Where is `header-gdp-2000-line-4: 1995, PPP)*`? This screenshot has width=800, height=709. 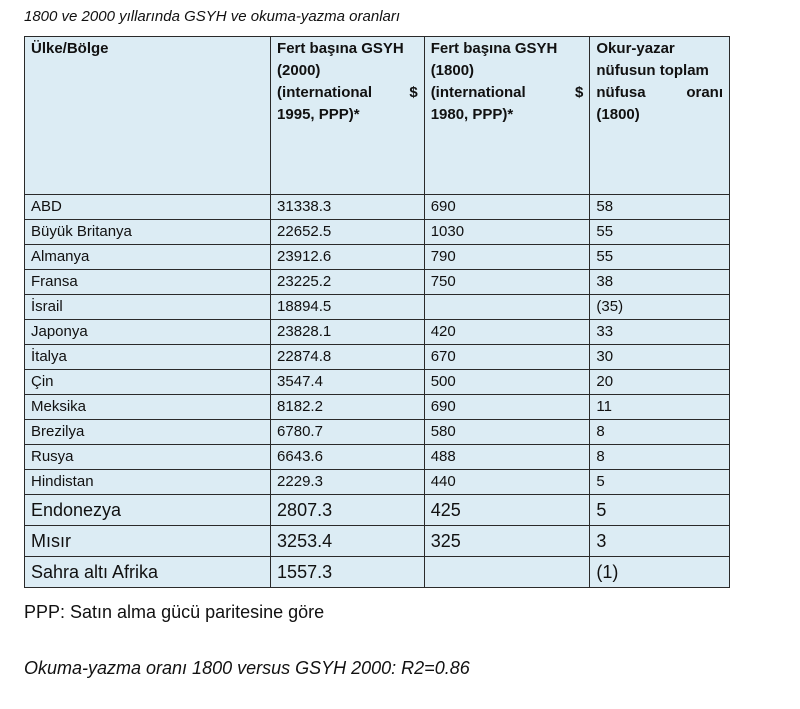 header-gdp-2000-line-4: 1995, PPP)* is located at coordinates (318, 114).